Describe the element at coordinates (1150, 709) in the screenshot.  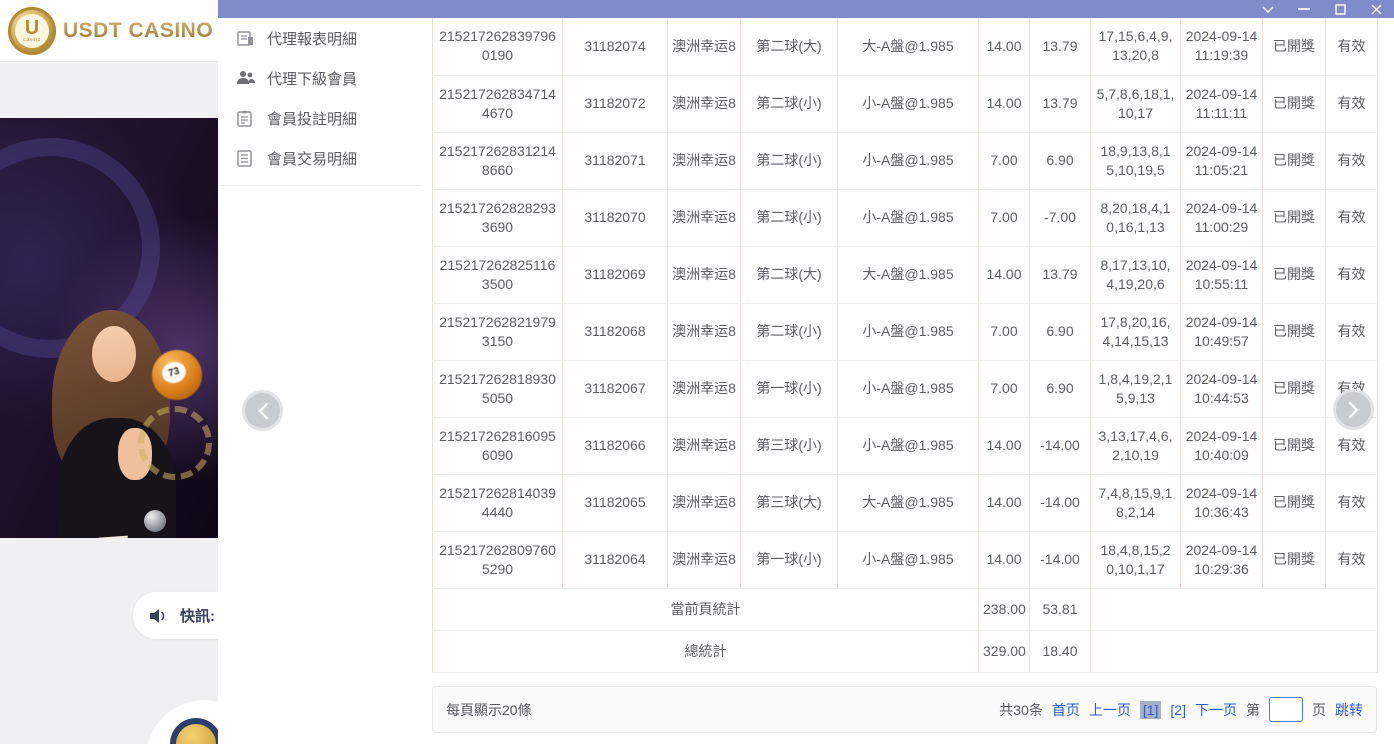
I see `page-1-current: [1]` at that location.